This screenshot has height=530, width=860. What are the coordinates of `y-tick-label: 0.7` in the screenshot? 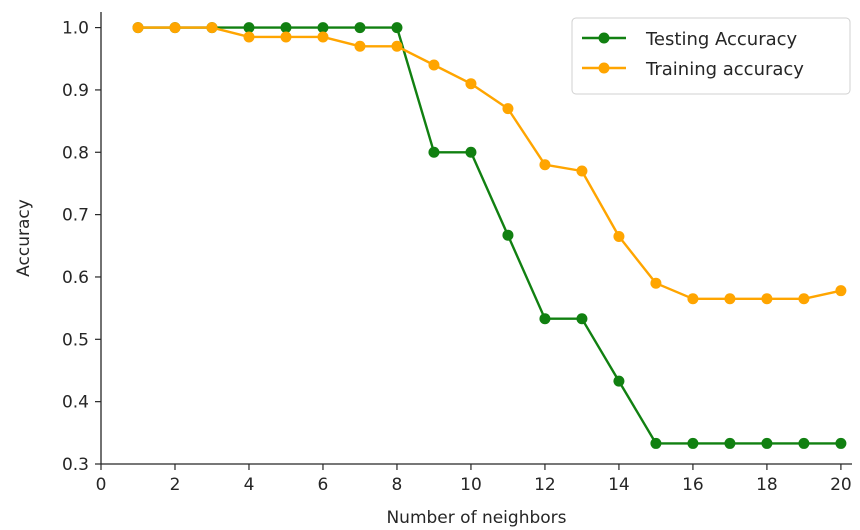 It's located at (75, 216).